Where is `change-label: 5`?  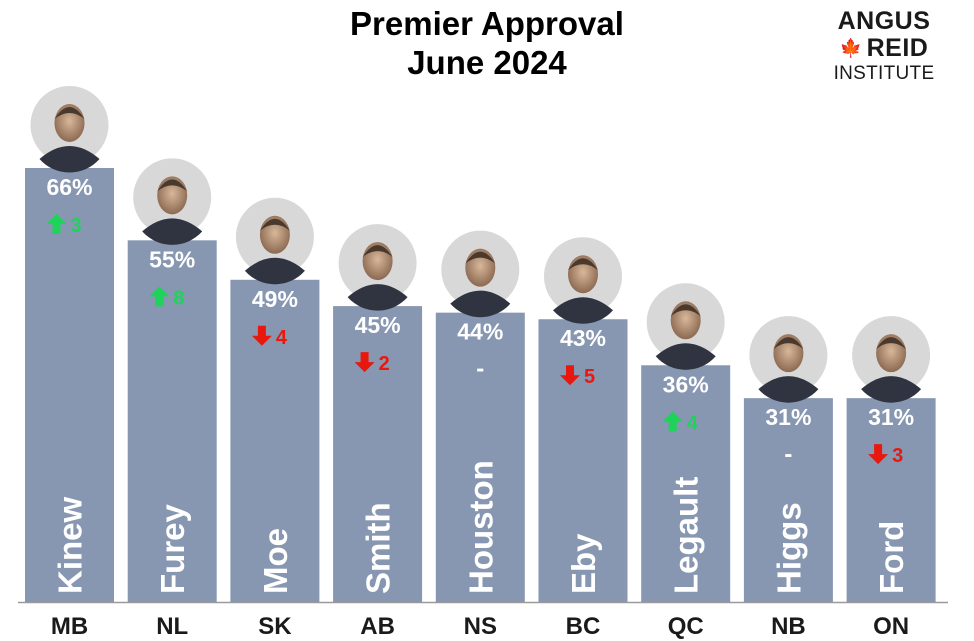 change-label: 5 is located at coordinates (589, 377).